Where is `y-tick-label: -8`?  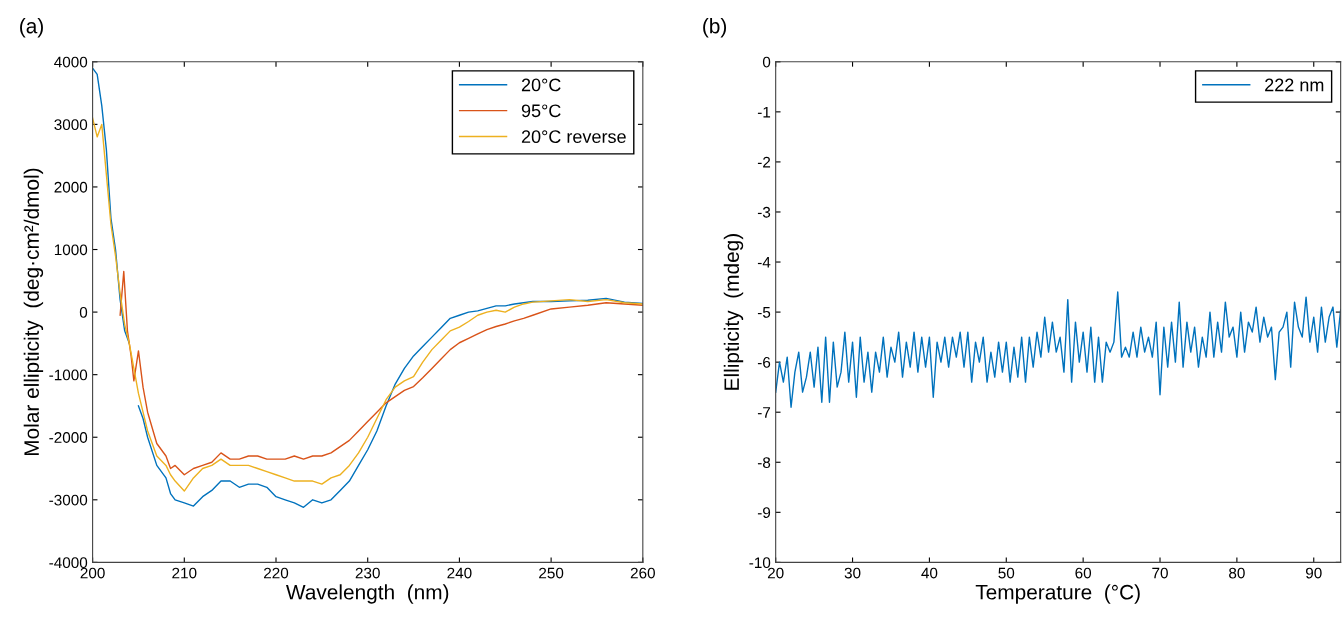
y-tick-label: -8 is located at coordinates (764, 462).